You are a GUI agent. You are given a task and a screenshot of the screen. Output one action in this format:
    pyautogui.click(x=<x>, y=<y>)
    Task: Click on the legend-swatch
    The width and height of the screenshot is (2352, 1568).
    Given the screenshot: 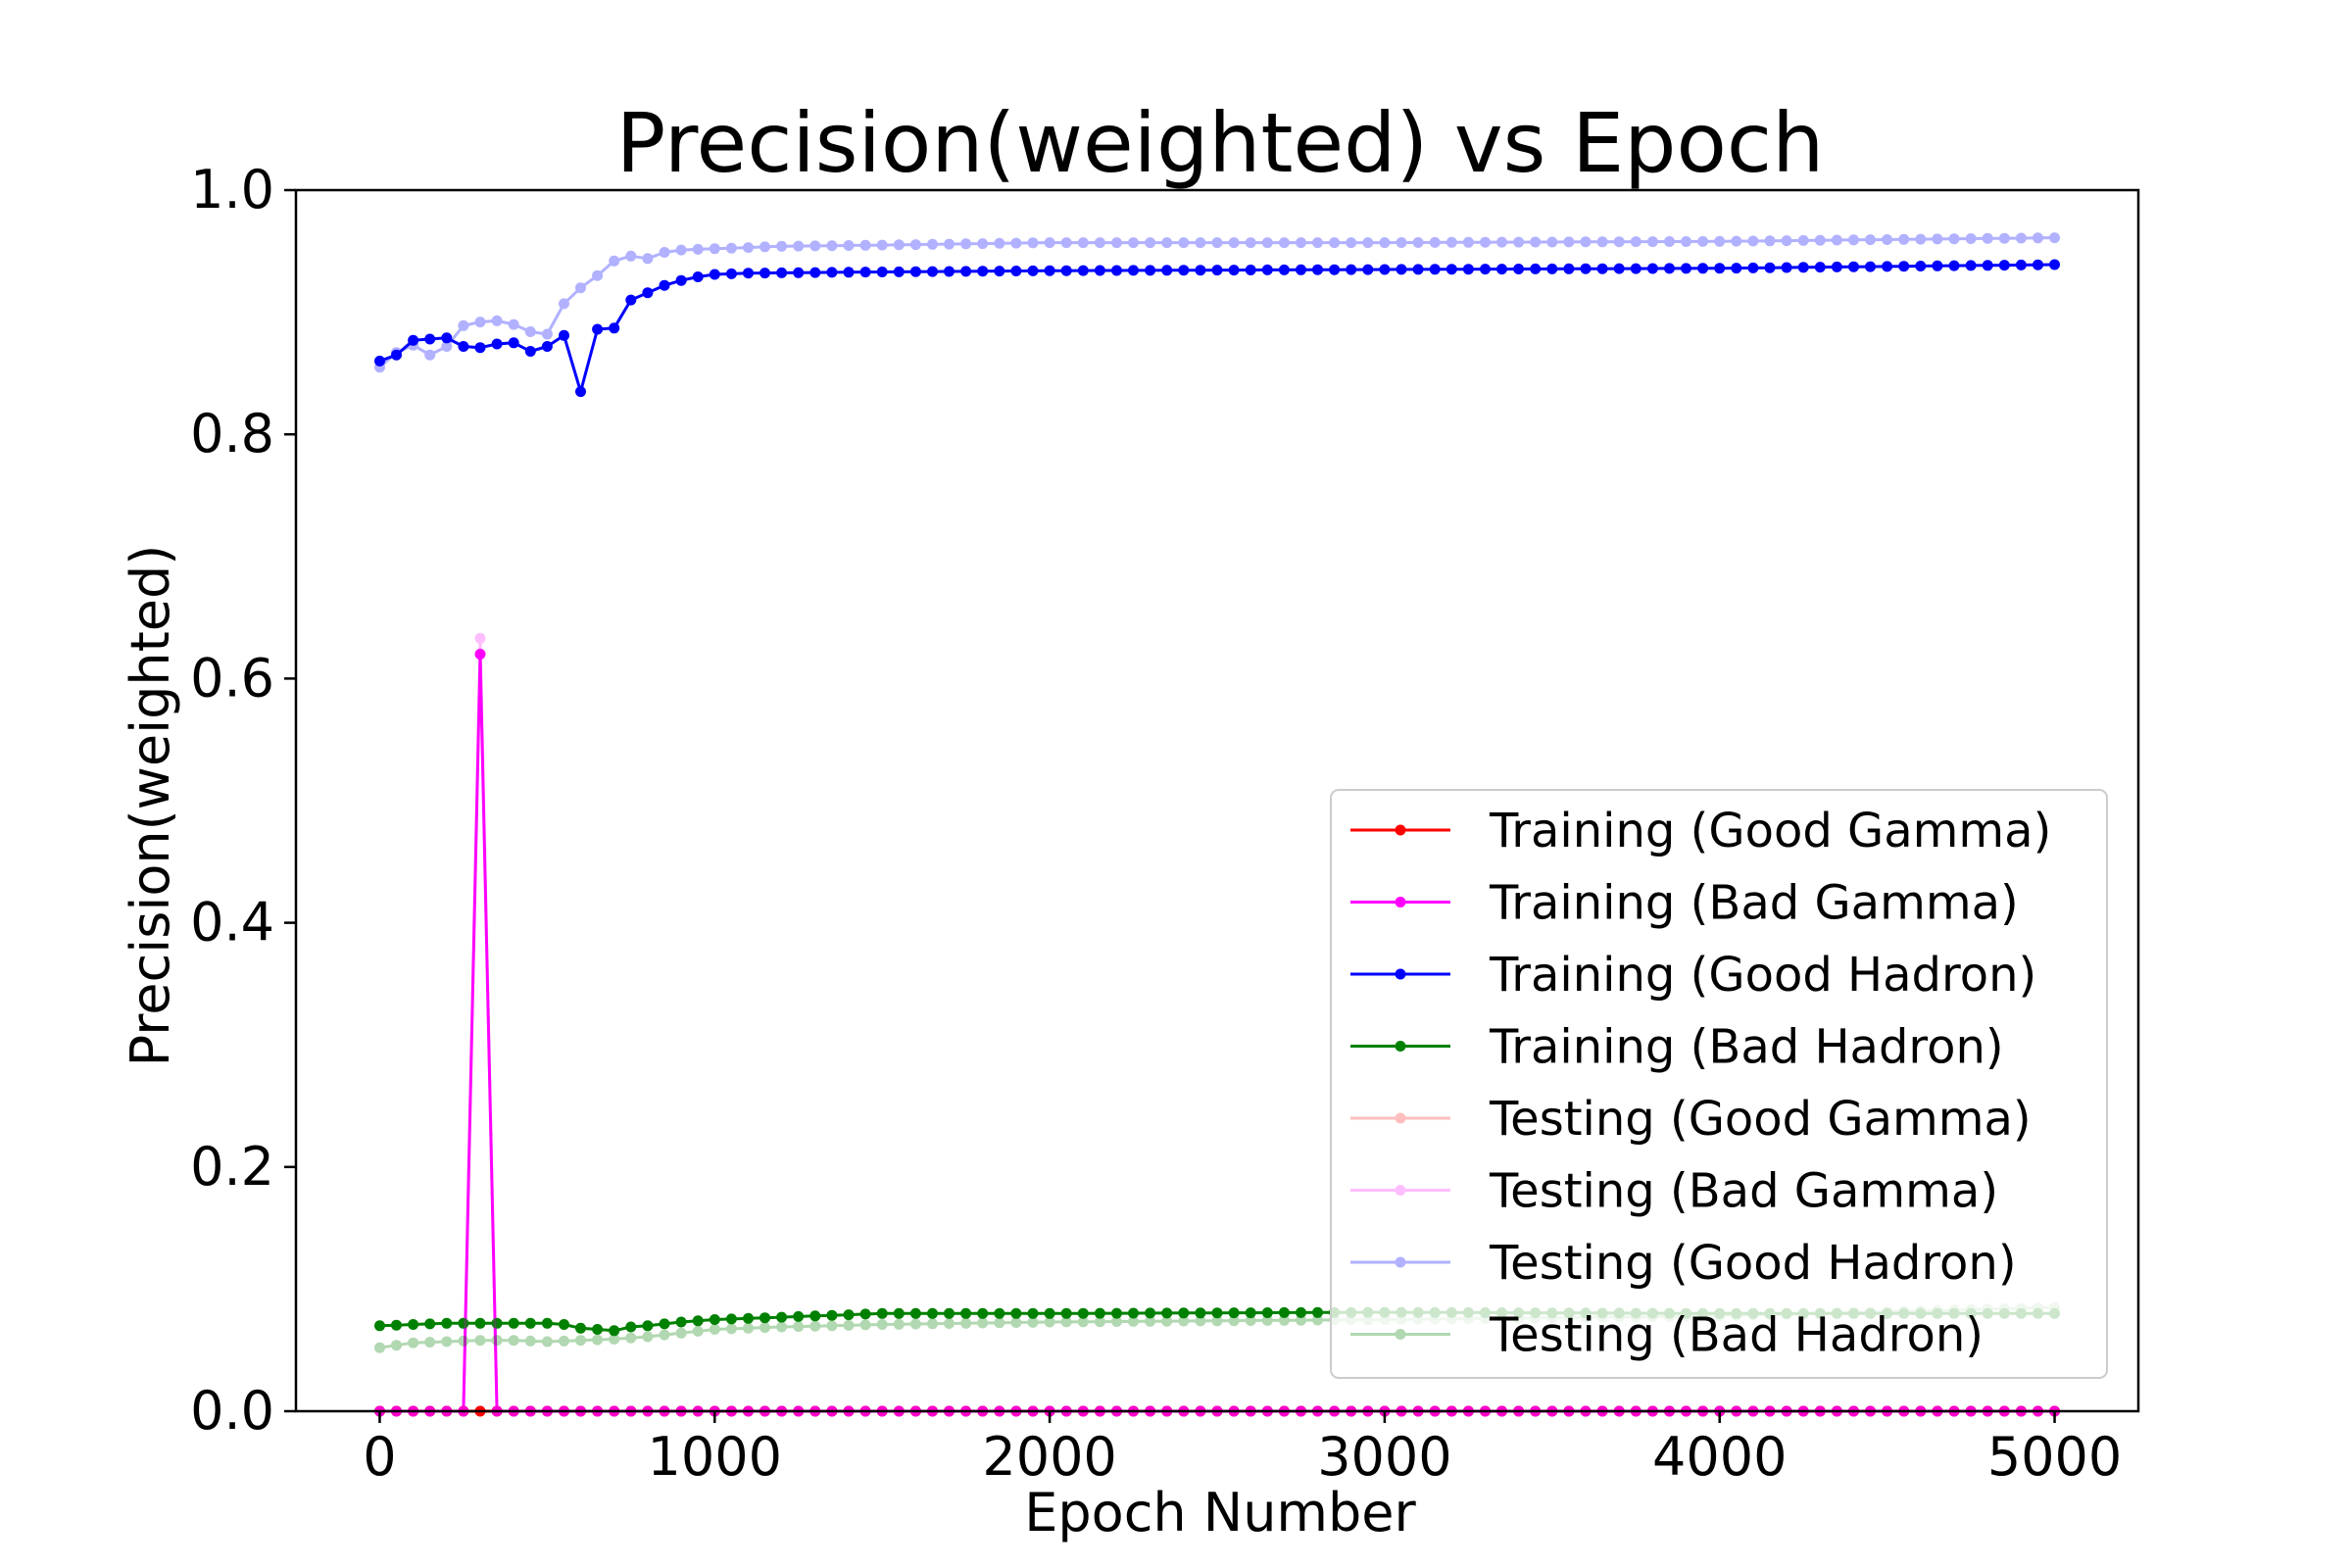 What is the action you would take?
    pyautogui.click(x=1400, y=1190)
    